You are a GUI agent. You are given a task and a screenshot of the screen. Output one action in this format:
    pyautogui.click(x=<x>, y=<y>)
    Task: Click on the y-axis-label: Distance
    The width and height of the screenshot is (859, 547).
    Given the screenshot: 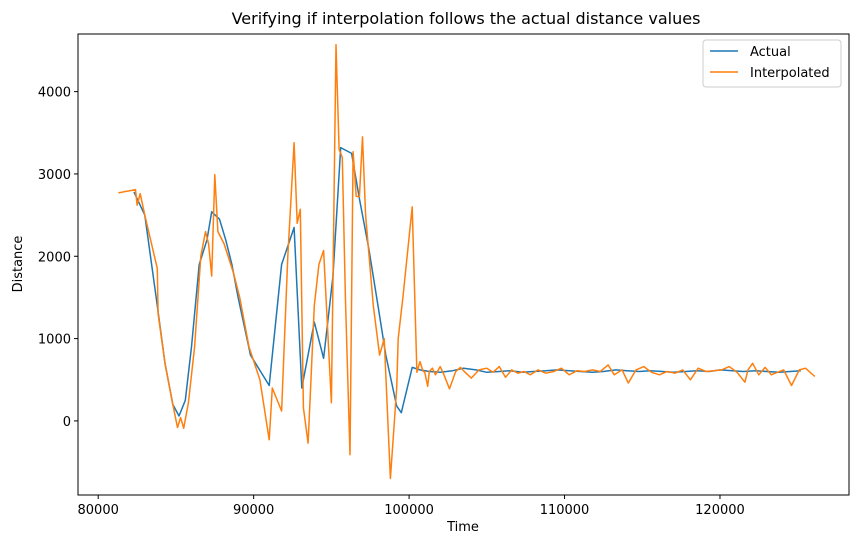 What is the action you would take?
    pyautogui.click(x=18, y=264)
    